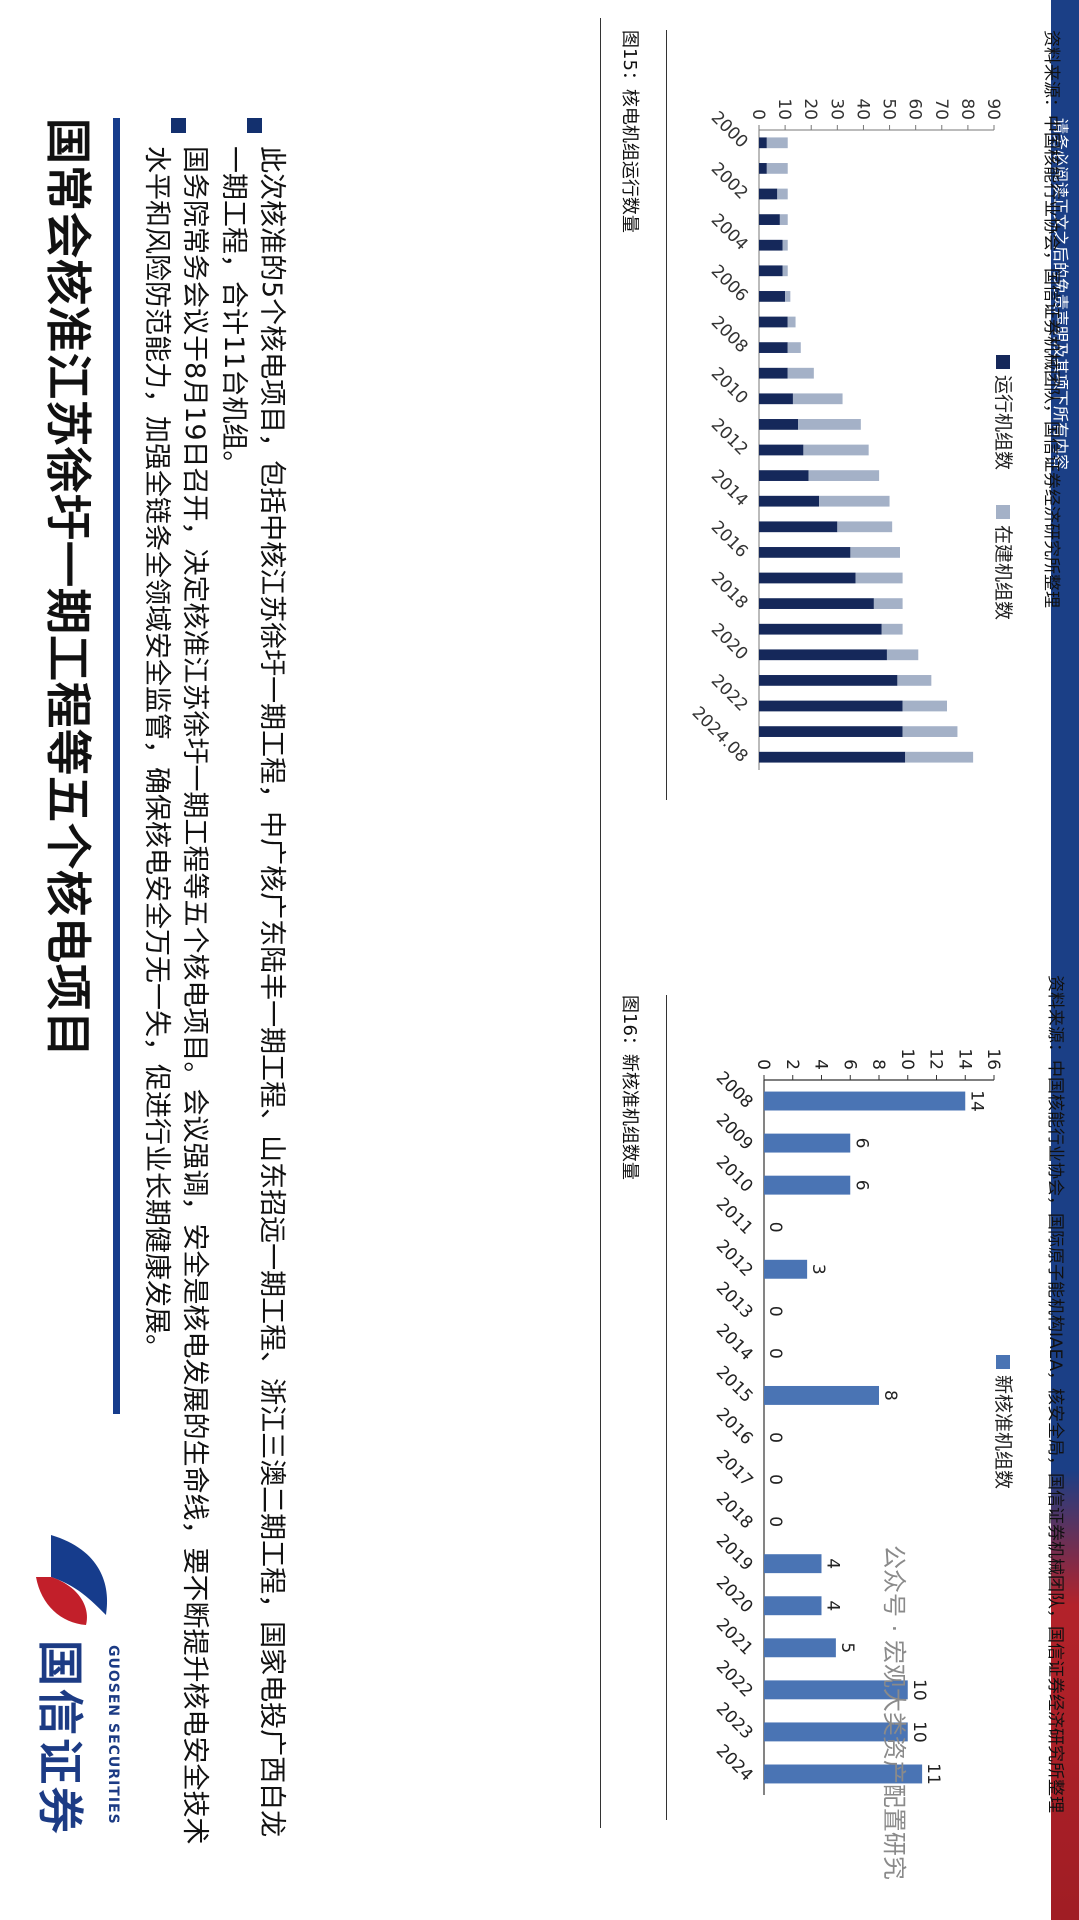 The width and height of the screenshot is (1079, 1920). What do you see at coordinates (941, 109) in the screenshot?
I see `y-tick-label: 70` at bounding box center [941, 109].